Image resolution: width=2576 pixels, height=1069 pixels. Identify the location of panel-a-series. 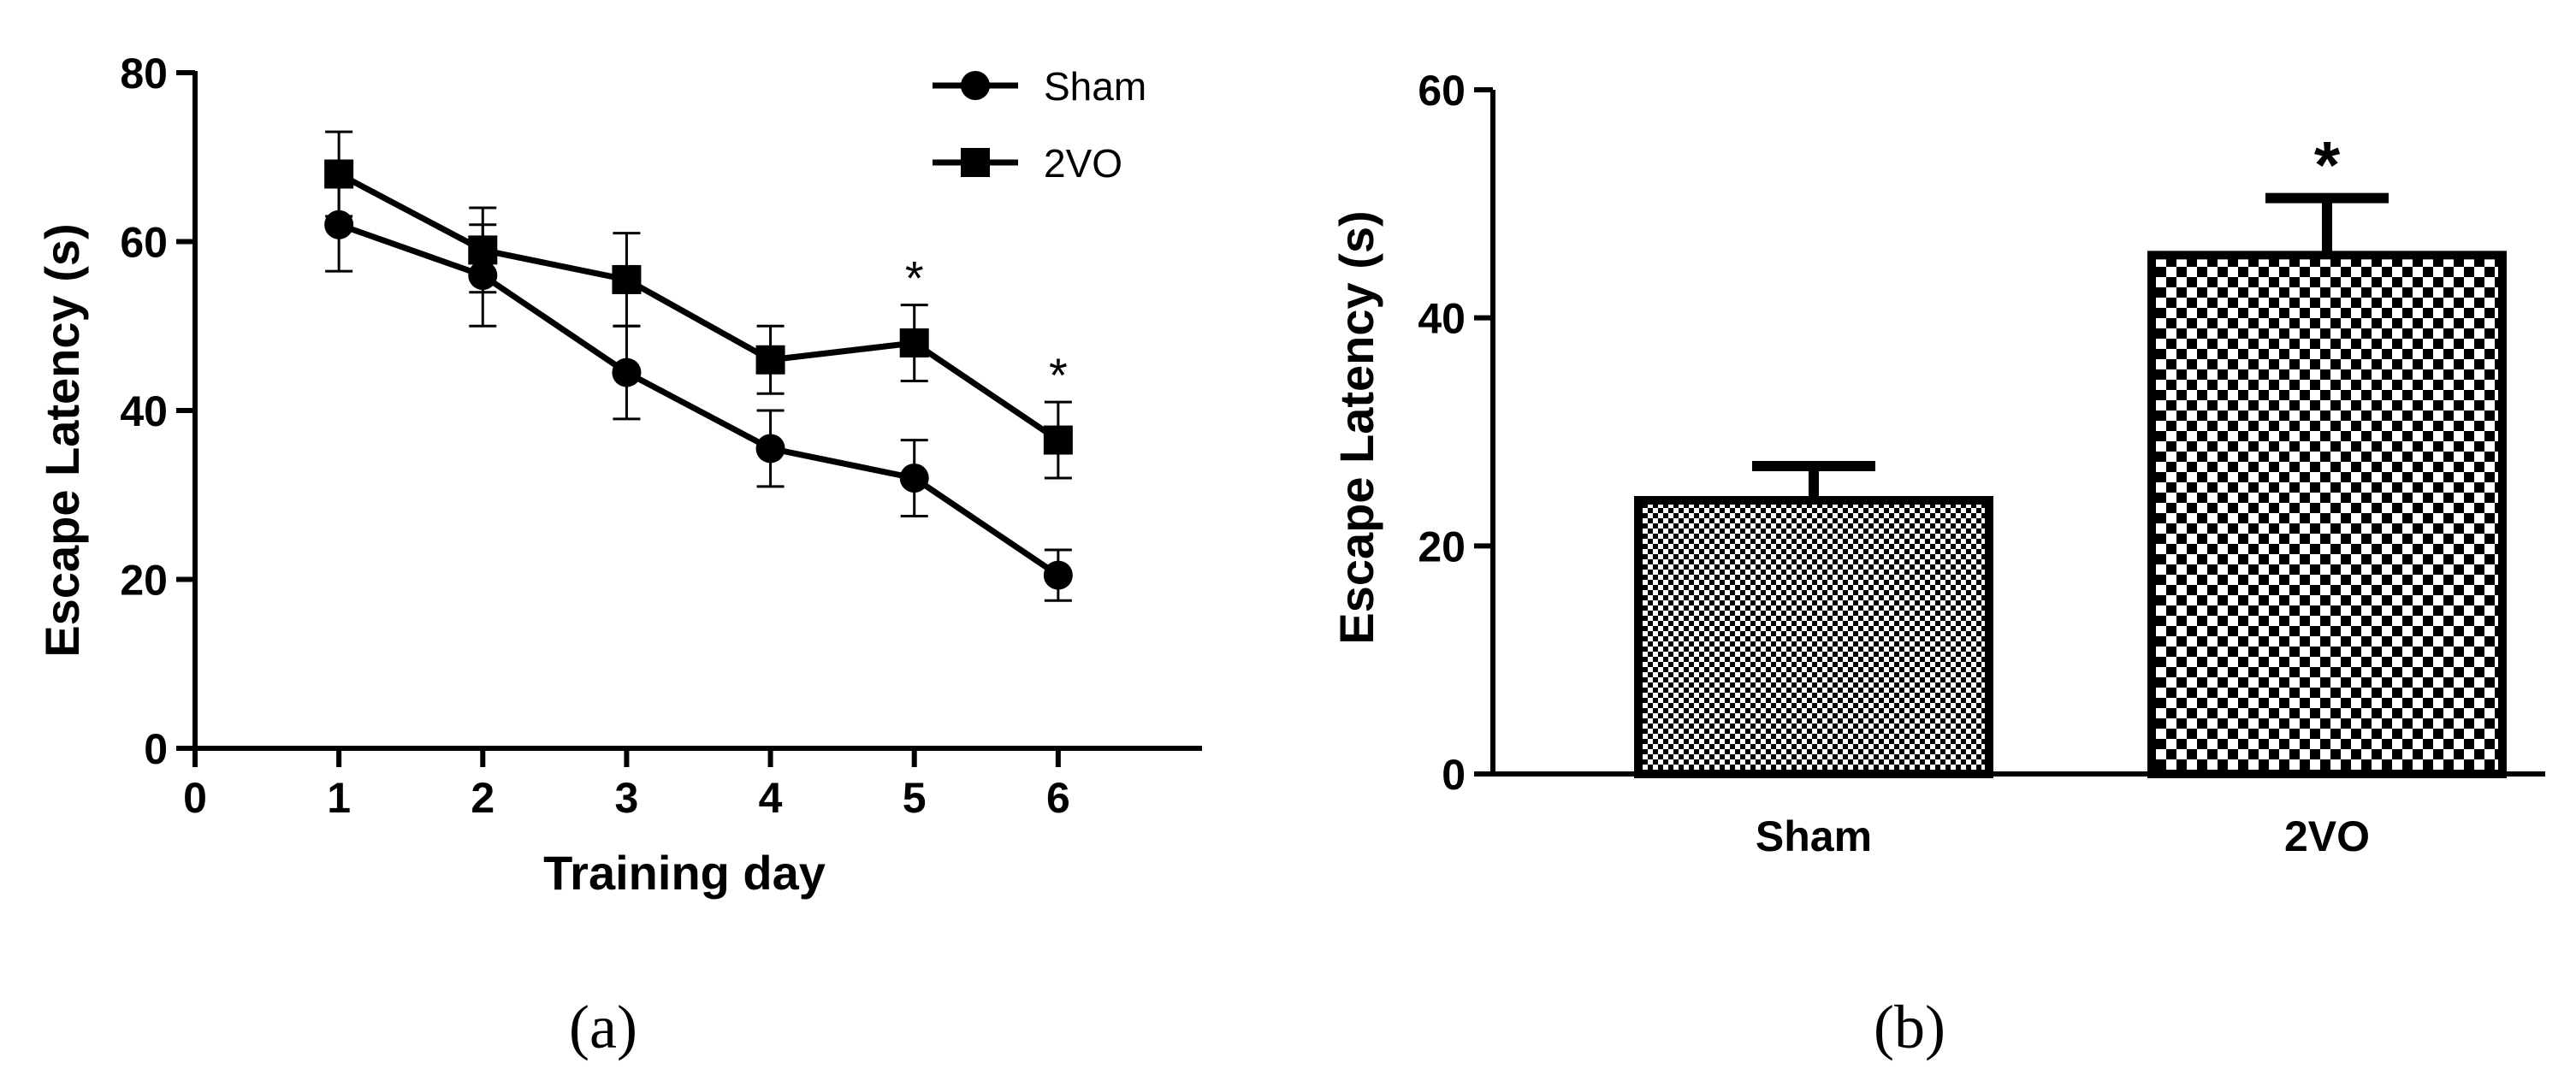
(699, 366).